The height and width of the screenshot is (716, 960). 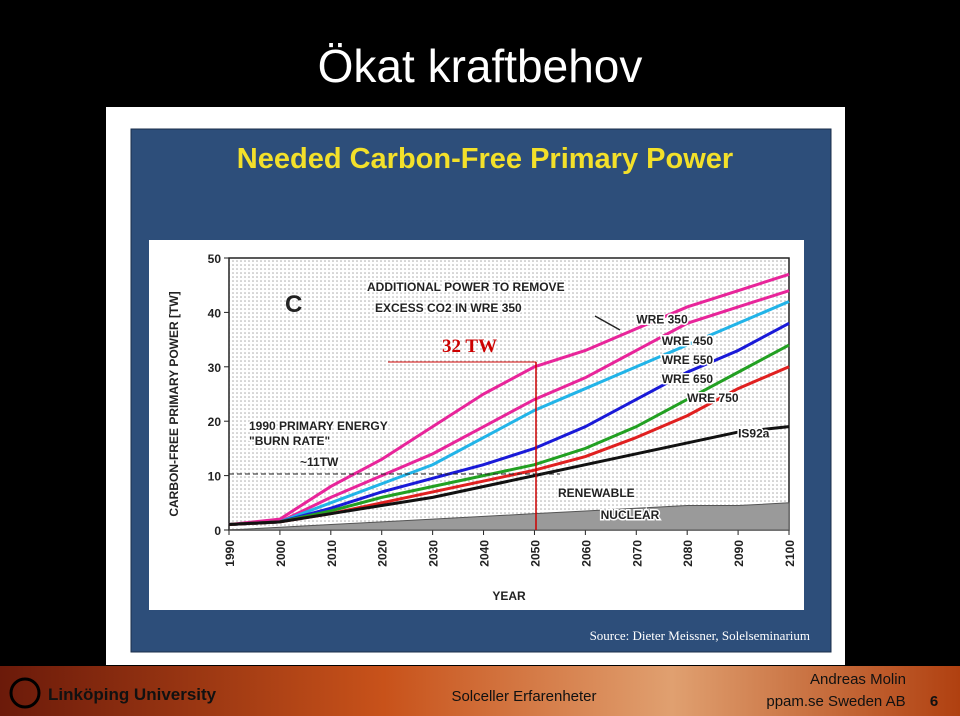 I want to click on x-tick-label: 2060, so click(x=586, y=553).